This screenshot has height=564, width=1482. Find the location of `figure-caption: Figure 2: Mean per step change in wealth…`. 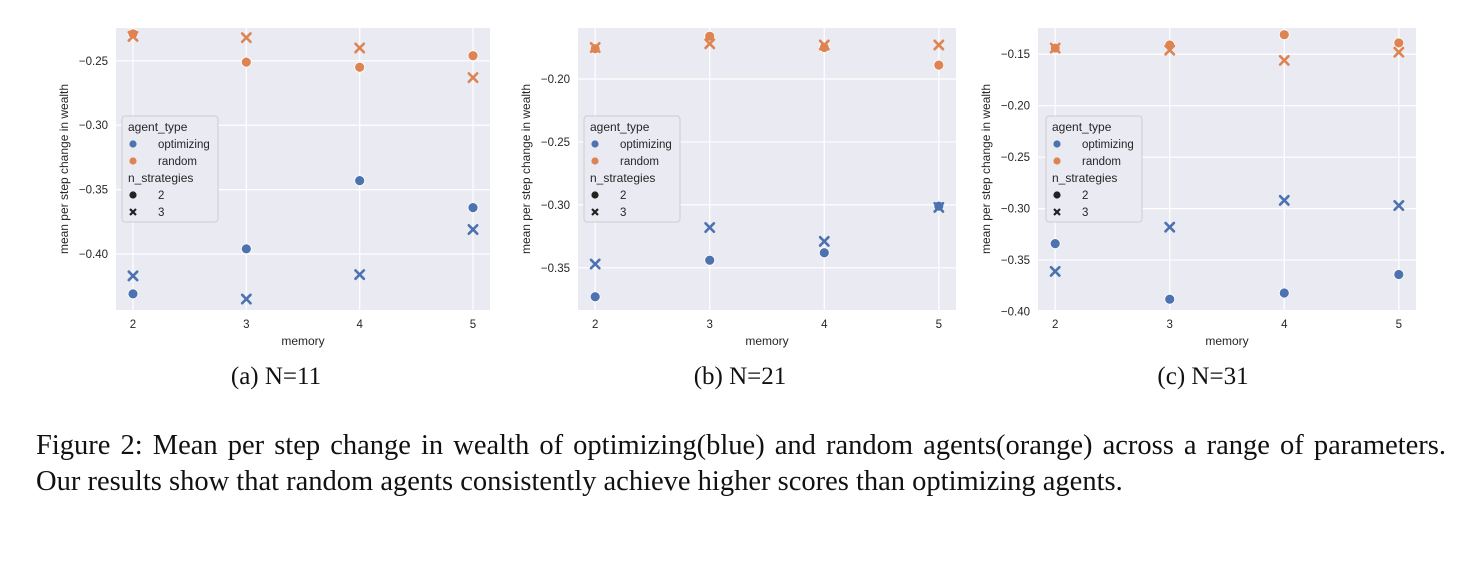

figure-caption: Figure 2: Mean per step change in wealth… is located at coordinates (741, 463).